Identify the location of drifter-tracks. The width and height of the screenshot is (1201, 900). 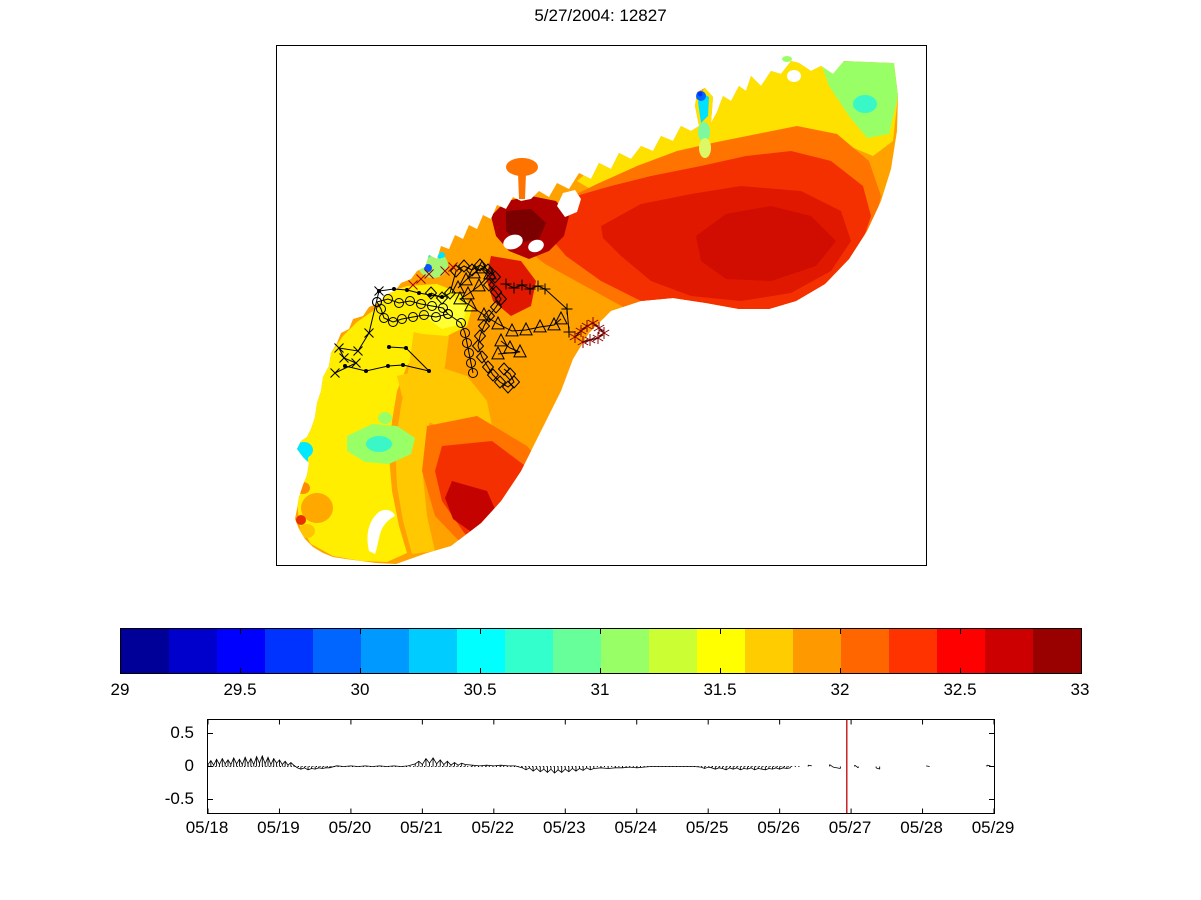
(470, 326).